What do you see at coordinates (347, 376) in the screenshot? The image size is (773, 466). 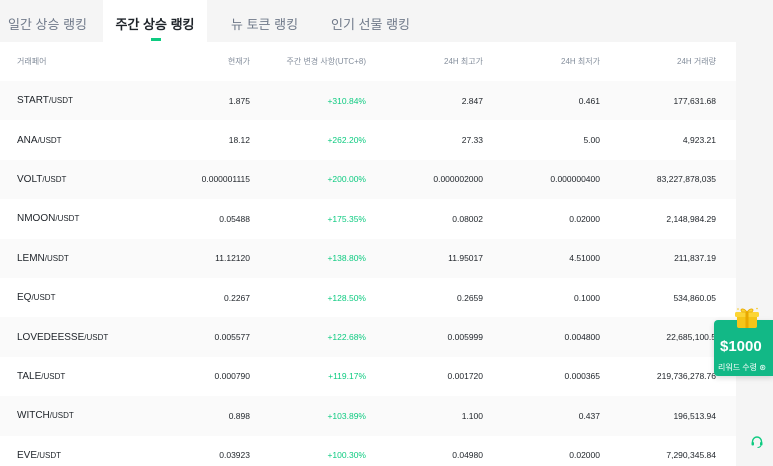 I see `change-cell: +119.17%` at bounding box center [347, 376].